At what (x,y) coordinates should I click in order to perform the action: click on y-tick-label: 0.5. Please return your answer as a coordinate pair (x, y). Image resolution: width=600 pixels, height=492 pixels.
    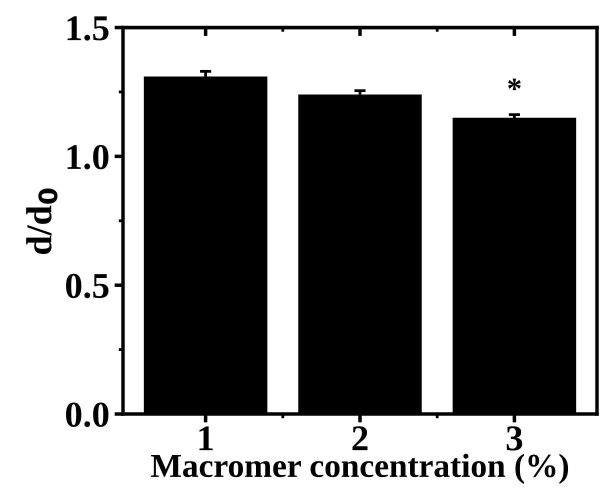
    Looking at the image, I should click on (87, 286).